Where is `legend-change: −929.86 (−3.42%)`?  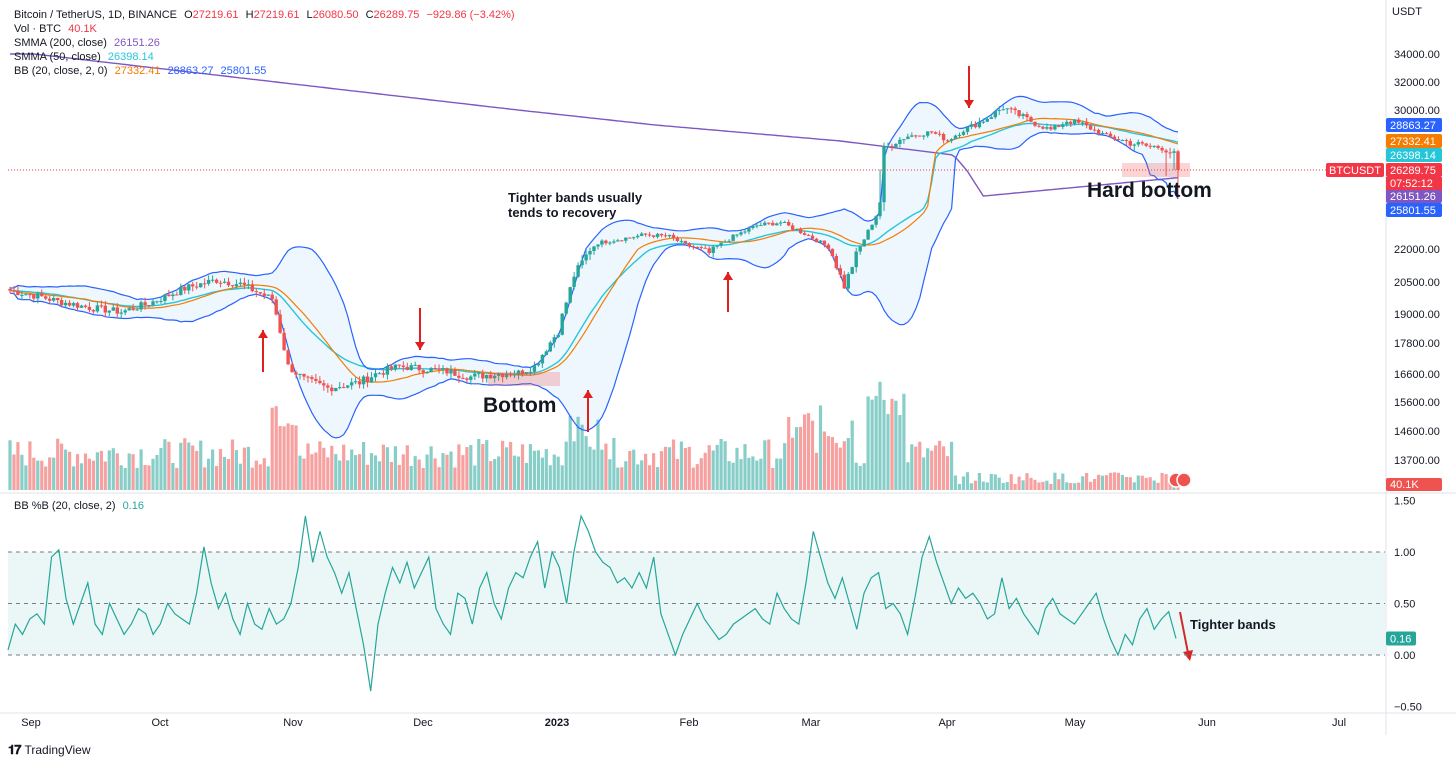 legend-change: −929.86 (−3.42%) is located at coordinates (470, 15).